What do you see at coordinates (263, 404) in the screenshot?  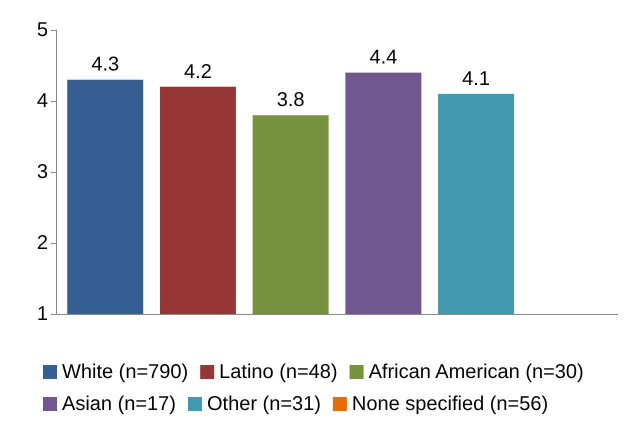 I see `legend-label: Other (n=31)` at bounding box center [263, 404].